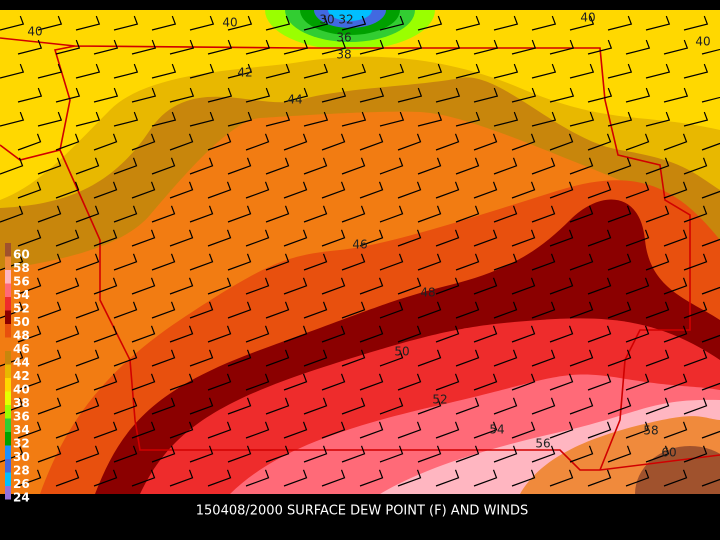  I want to click on contour-label: 56, so click(542, 444).